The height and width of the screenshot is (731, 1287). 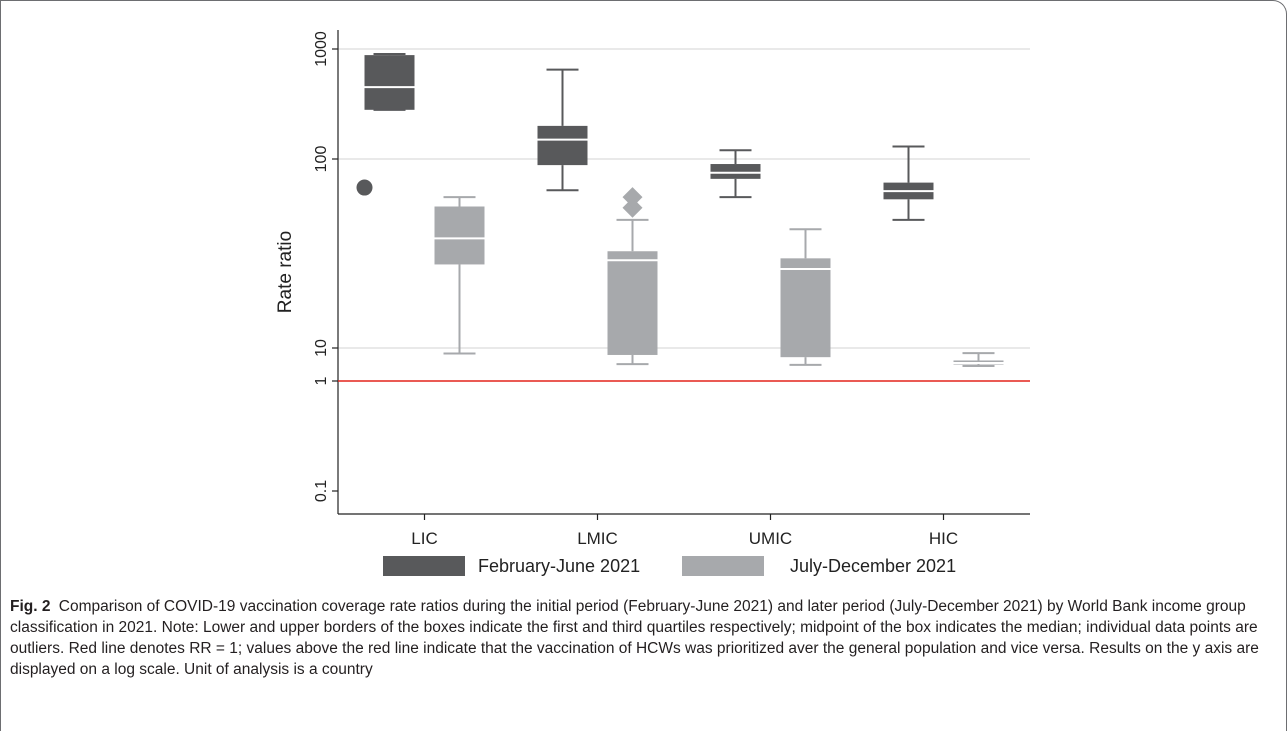 I want to click on y-tick-label: 1, so click(x=321, y=380).